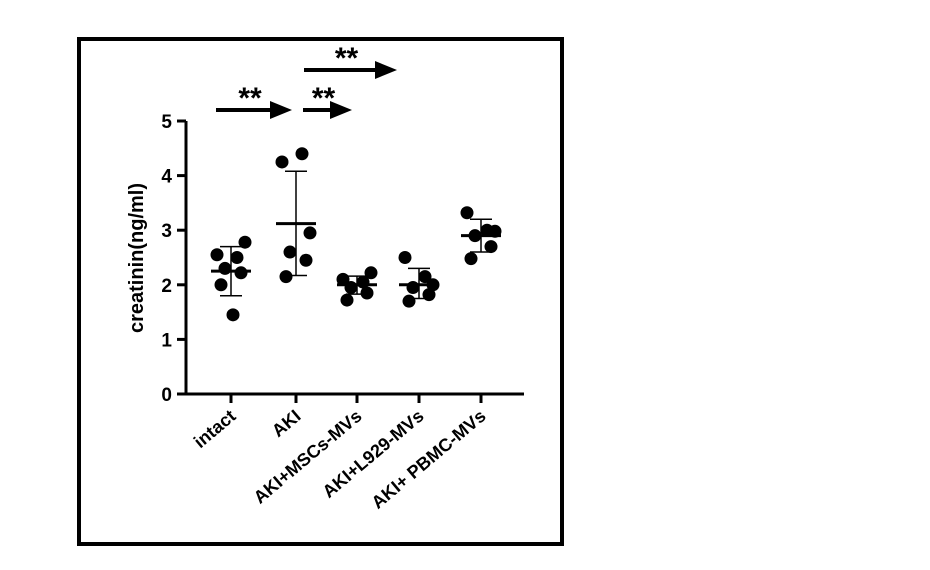  What do you see at coordinates (166, 340) in the screenshot?
I see `y-tick-label: 1` at bounding box center [166, 340].